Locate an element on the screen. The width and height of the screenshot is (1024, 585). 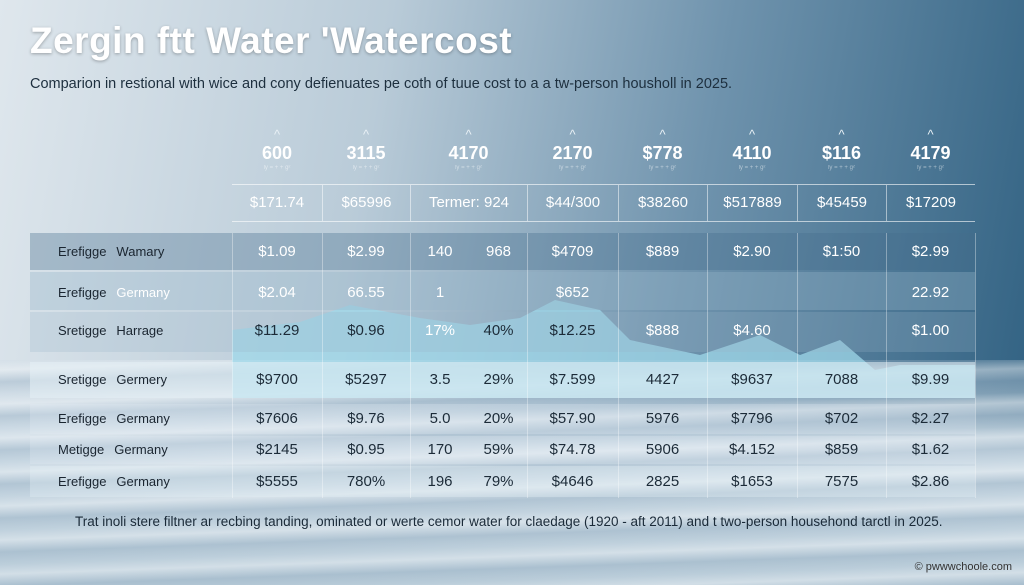
table-cell: $4.152 is located at coordinates (752, 449).